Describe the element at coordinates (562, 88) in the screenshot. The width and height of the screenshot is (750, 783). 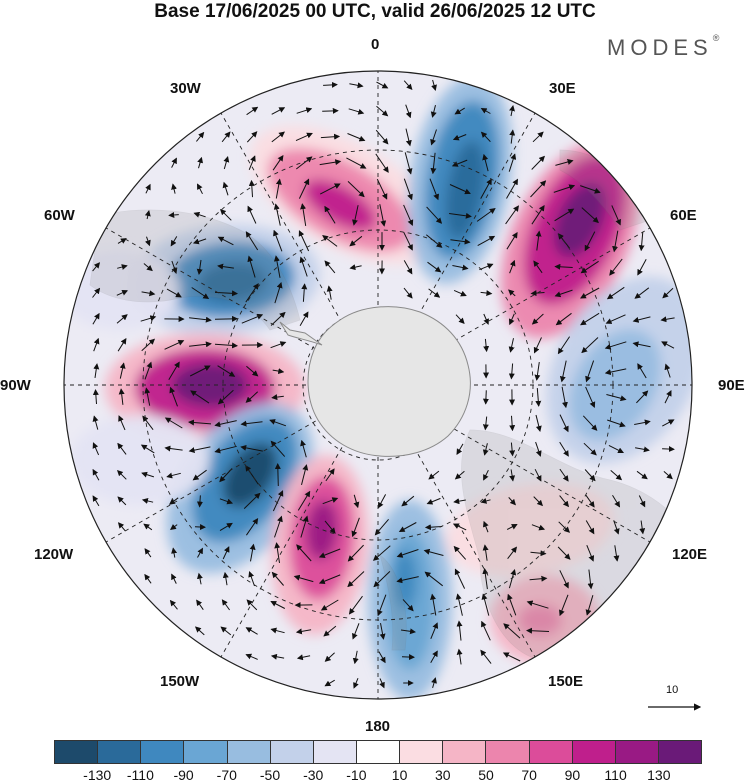
I see `lon-label-30e: 30E` at that location.